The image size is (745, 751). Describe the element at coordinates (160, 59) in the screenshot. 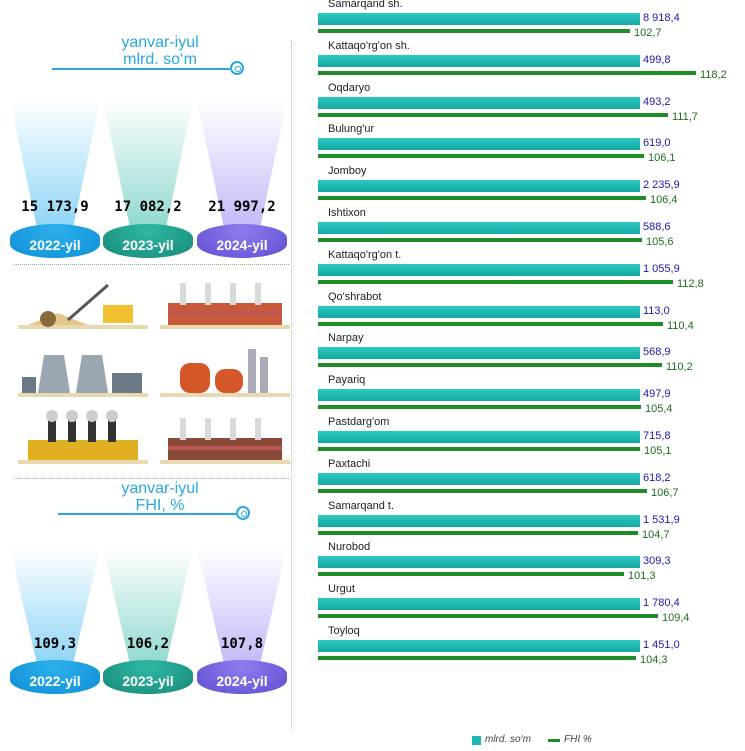

I see `top-title-line2: mlrd. so‘m` at that location.